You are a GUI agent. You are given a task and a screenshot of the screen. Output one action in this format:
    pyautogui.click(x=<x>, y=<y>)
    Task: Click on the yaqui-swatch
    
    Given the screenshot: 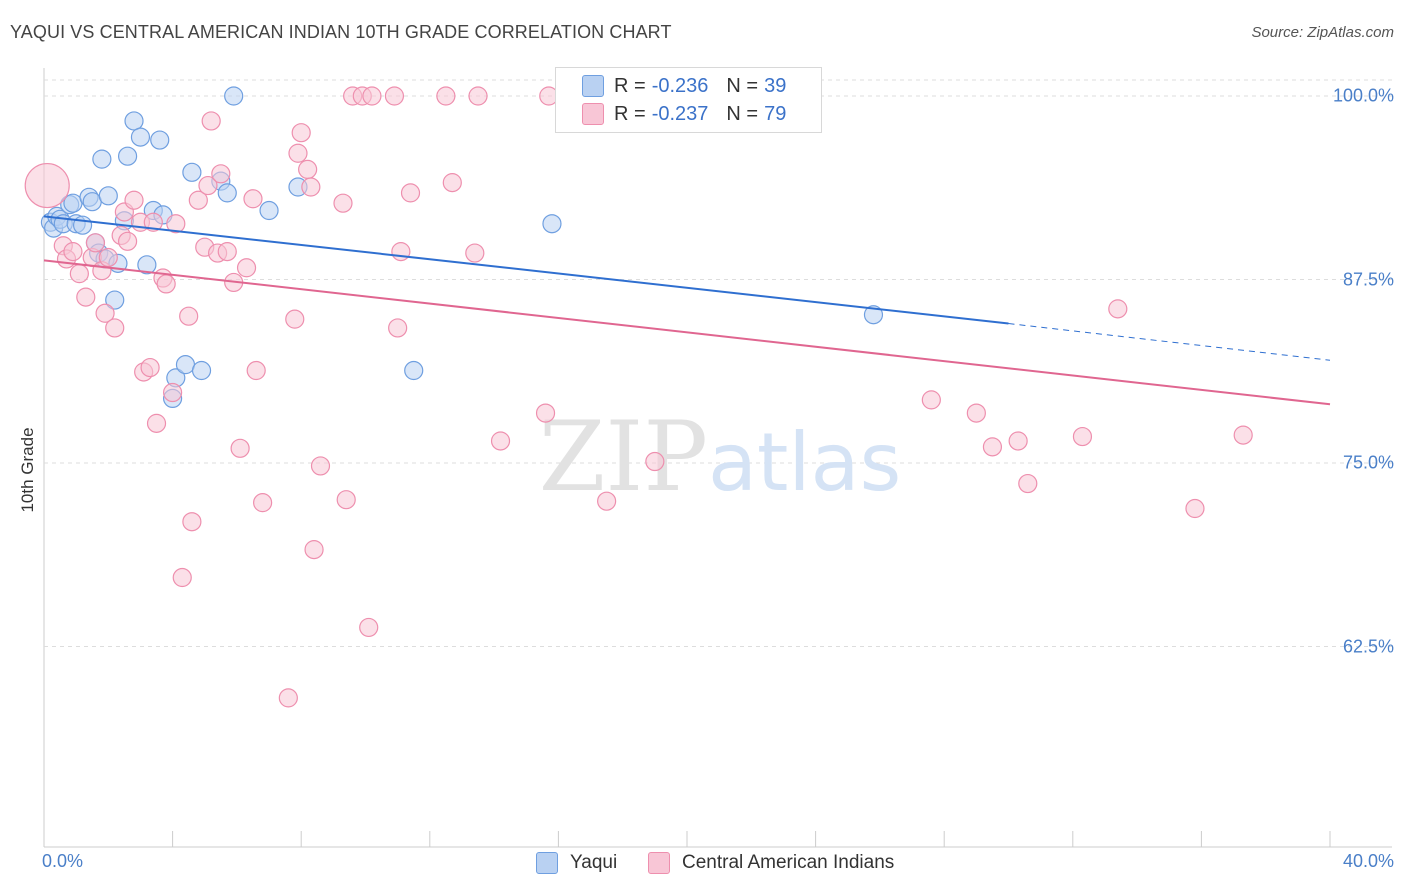 What is the action you would take?
    pyautogui.click(x=593, y=86)
    